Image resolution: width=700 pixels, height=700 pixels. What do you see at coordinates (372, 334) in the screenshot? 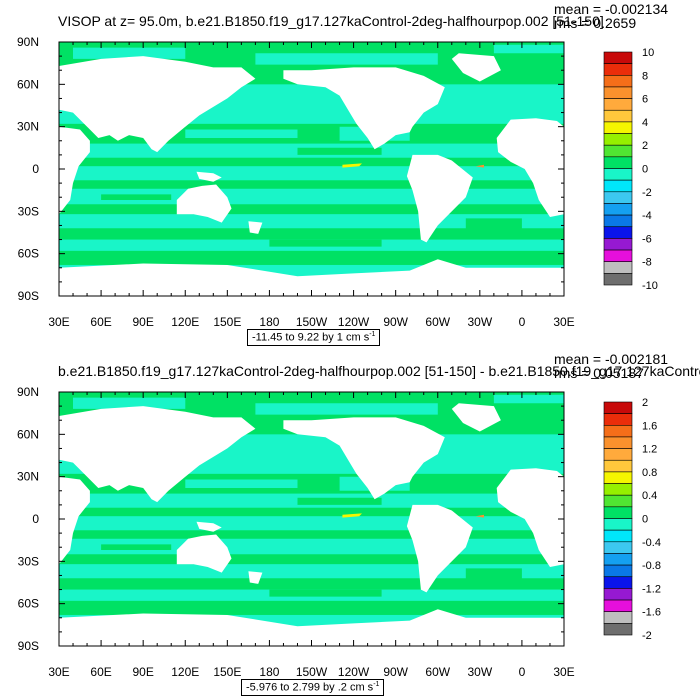
I see `range-sup: -1` at bounding box center [372, 334].